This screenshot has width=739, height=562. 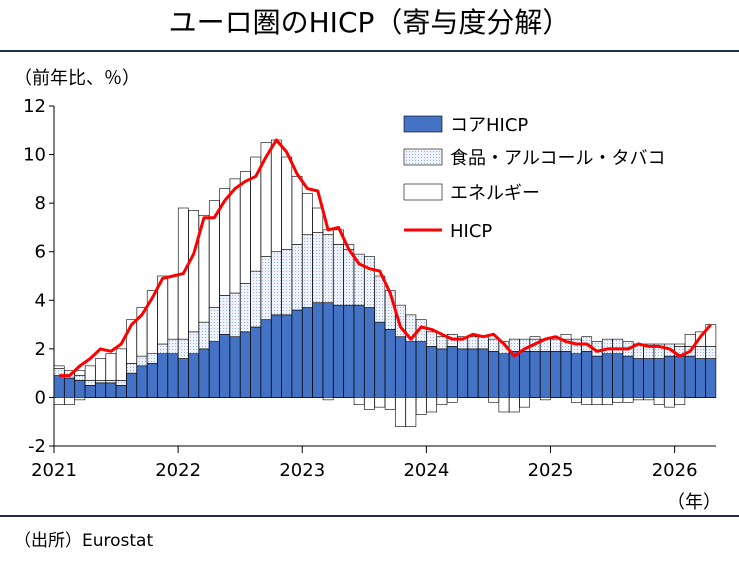 What do you see at coordinates (302, 470) in the screenshot?
I see `x-tick-label: 2023` at bounding box center [302, 470].